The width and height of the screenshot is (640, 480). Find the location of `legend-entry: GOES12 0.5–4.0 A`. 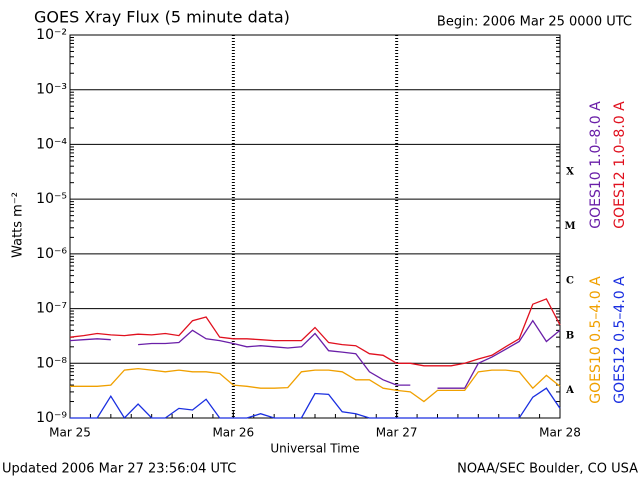

legend-entry: GOES12 0.5–4.0 A is located at coordinates (620, 340).